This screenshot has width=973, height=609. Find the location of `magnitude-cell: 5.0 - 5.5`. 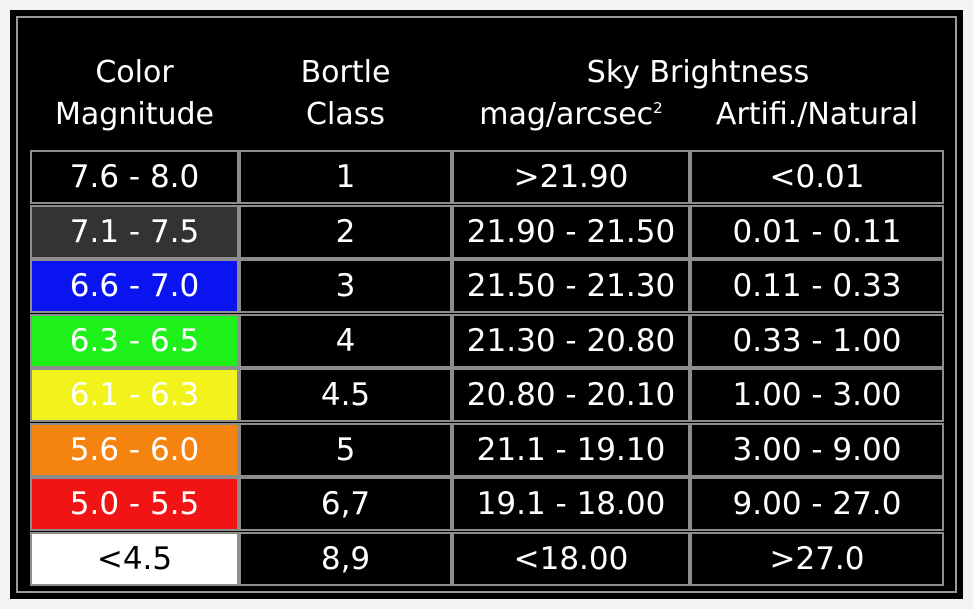

magnitude-cell: 5.0 - 5.5 is located at coordinates (134, 504).